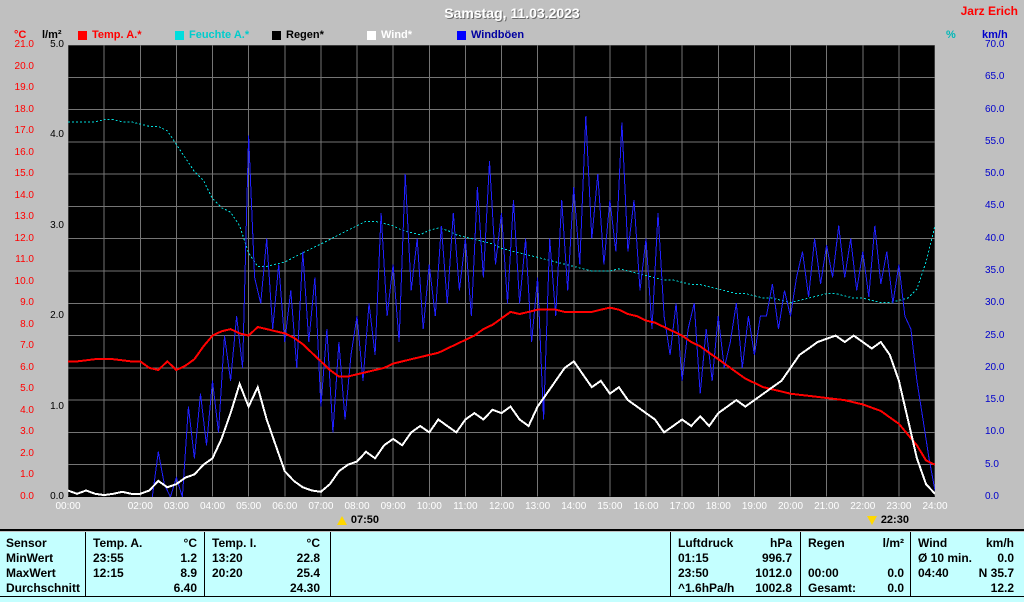 This screenshot has height=602, width=1024. What do you see at coordinates (266, 565) in the screenshot?
I see `stats-group-temp-i: Temp. I. °C 13:20 22.8 20:20 25.4 24.30` at bounding box center [266, 565].